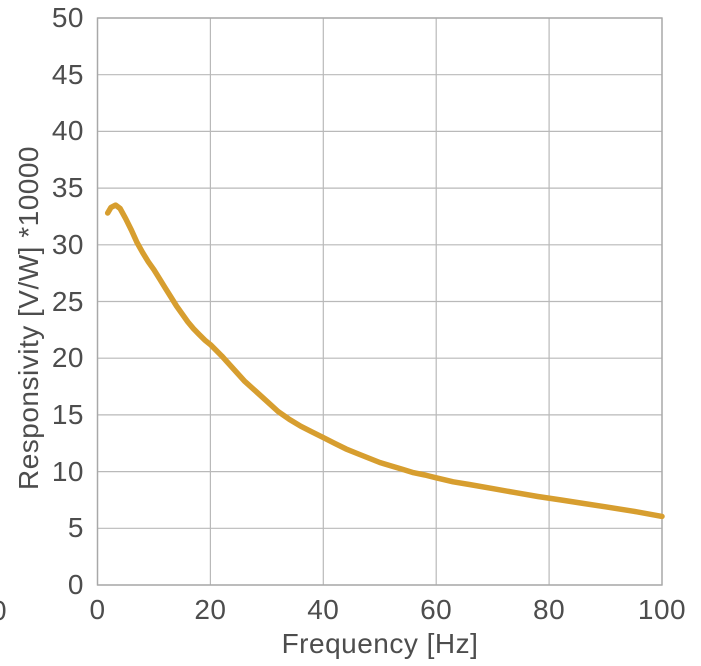  I want to click on x-tick-label: 20, so click(210, 609).